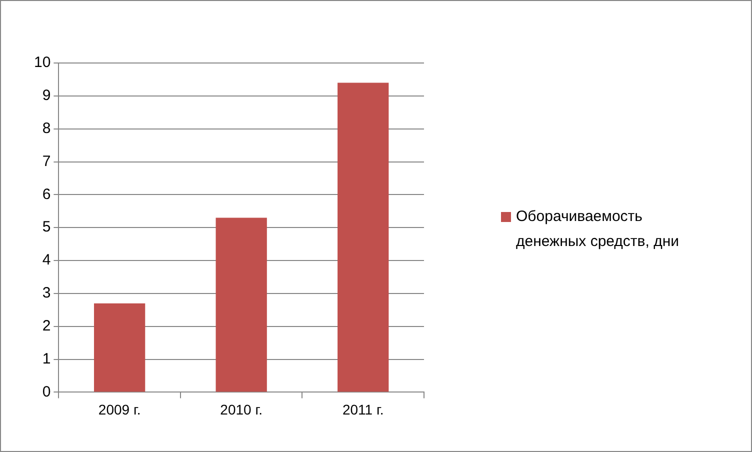 This screenshot has height=452, width=752. Describe the element at coordinates (46, 128) in the screenshot. I see `y-tick-label: 8` at that location.